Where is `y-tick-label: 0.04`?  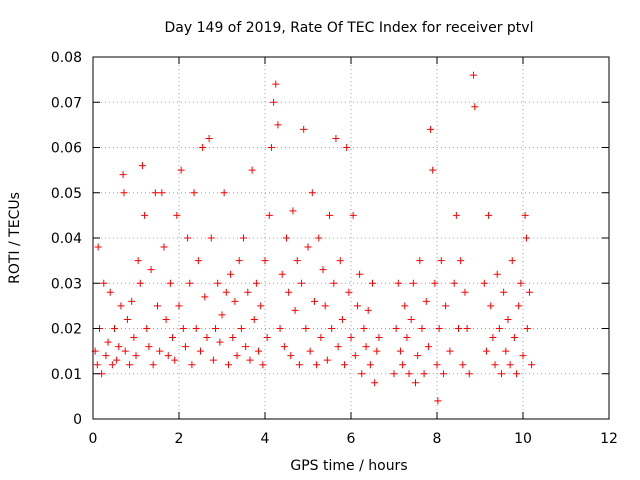 y-tick-label: 0.04 is located at coordinates (66, 239).